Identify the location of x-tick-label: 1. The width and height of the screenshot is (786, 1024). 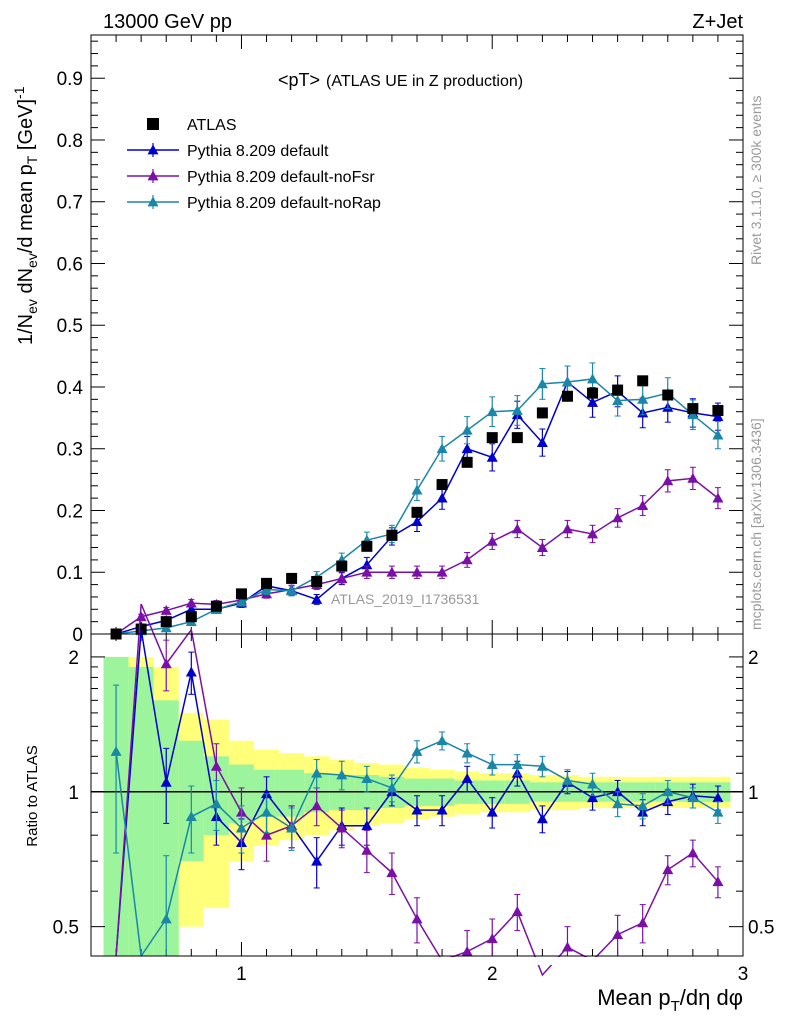
(241, 974).